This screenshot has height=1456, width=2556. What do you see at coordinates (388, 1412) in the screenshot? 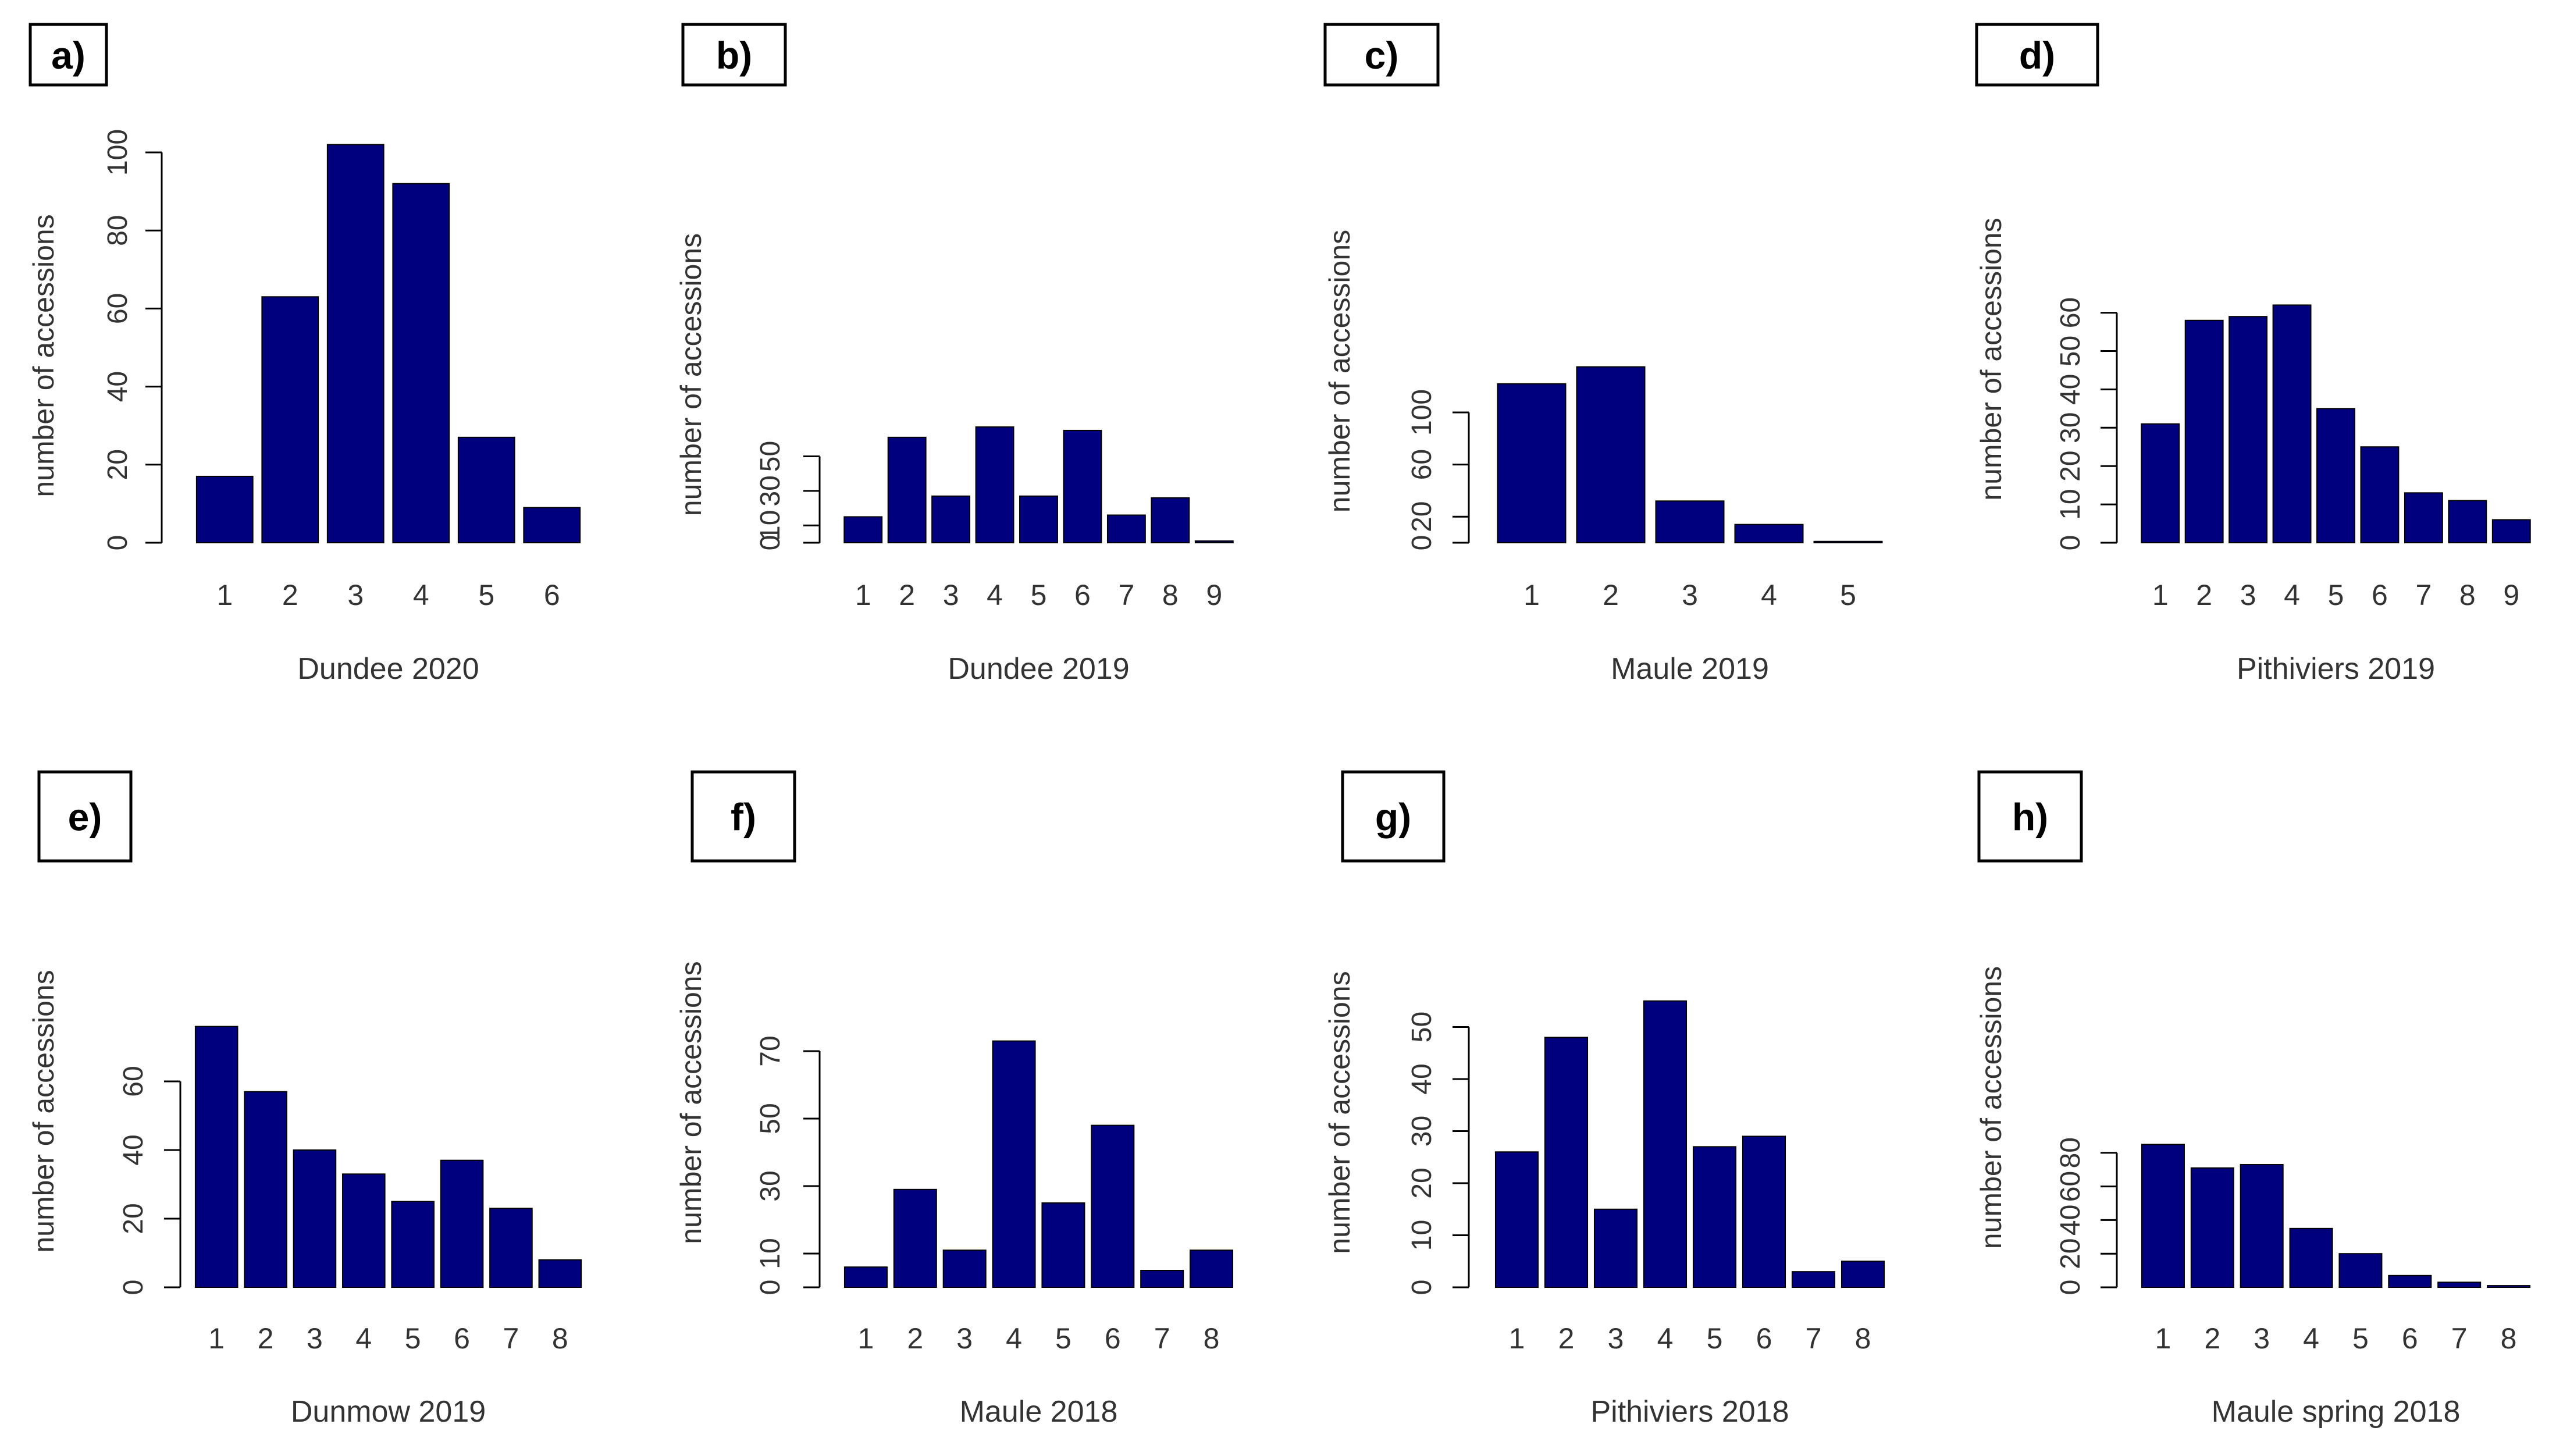
I see `x-axis-label: Dunmow 2019` at bounding box center [388, 1412].